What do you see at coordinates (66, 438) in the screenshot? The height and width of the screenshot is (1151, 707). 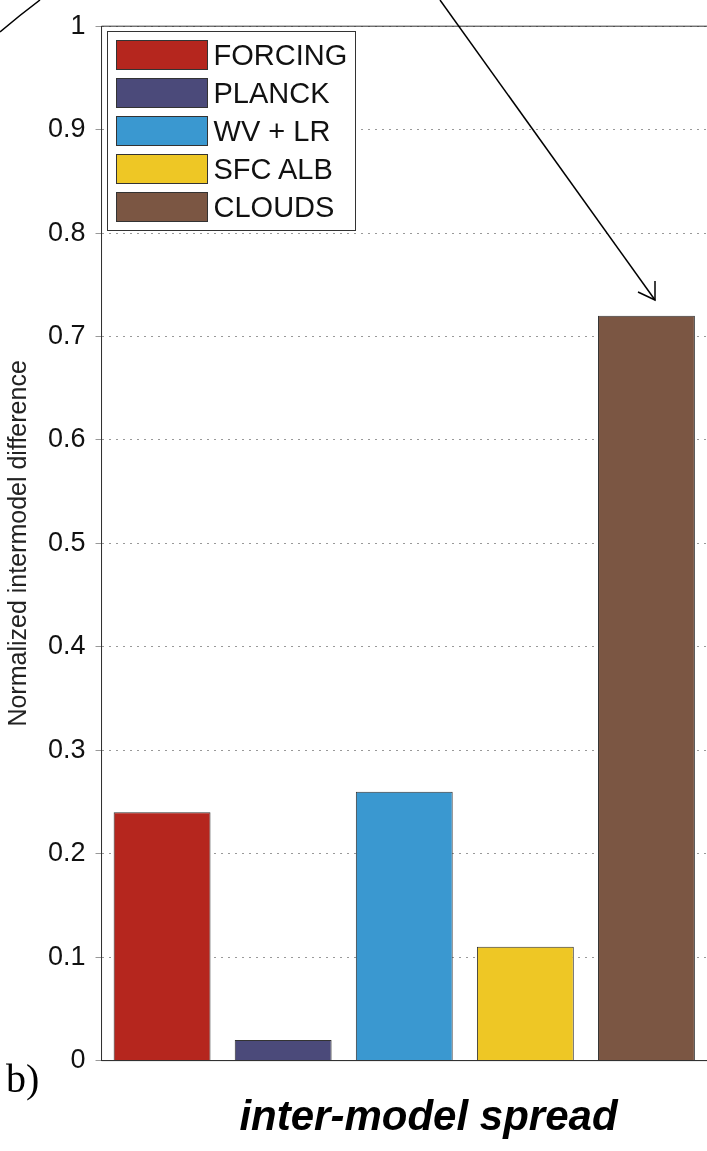 I see `y-tick-label: 0.6` at bounding box center [66, 438].